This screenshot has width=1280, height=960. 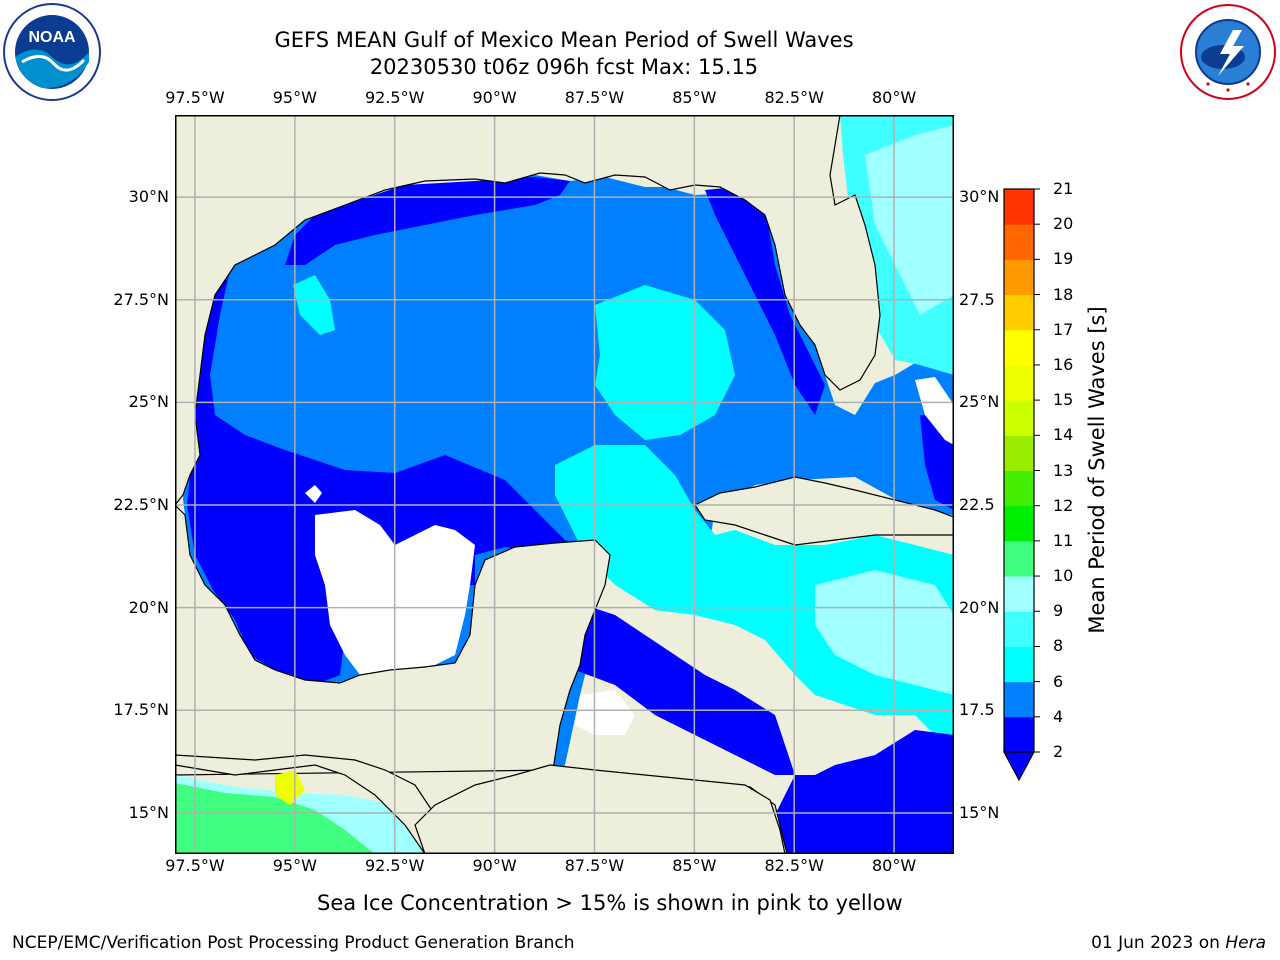 I want to click on colorbar-tick-label: 9, so click(x=1058, y=611).